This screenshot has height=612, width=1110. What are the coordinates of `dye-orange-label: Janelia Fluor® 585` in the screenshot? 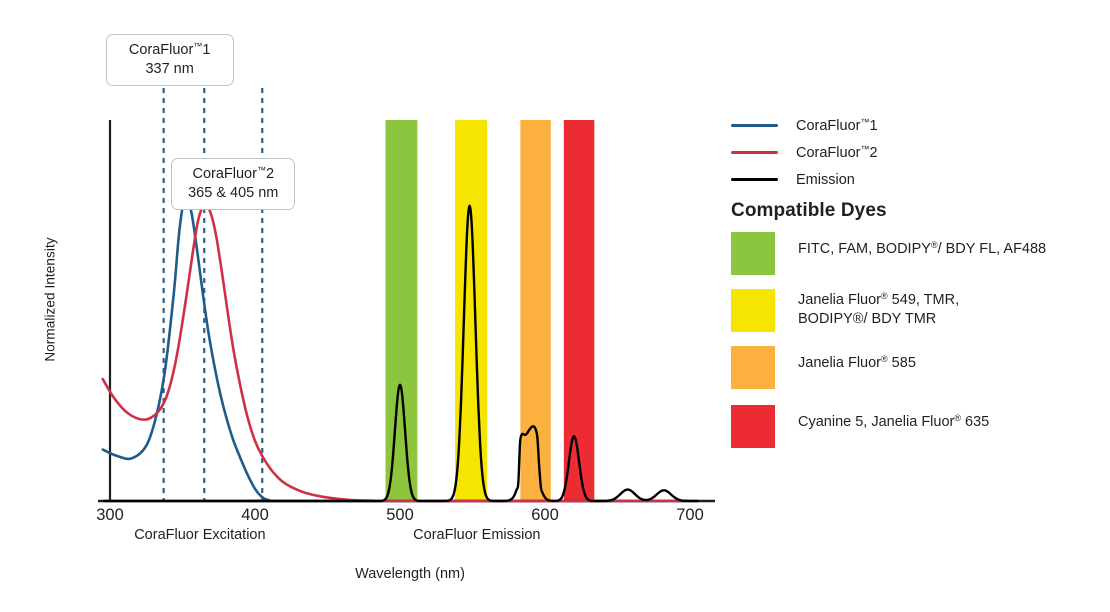 It's located at (857, 359).